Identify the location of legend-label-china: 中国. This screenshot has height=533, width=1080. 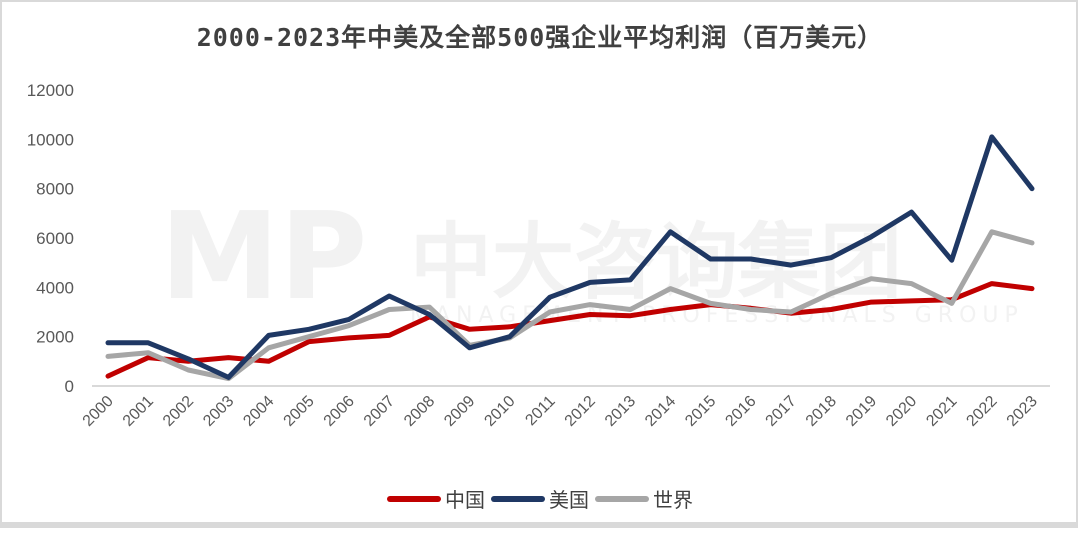
(465, 500).